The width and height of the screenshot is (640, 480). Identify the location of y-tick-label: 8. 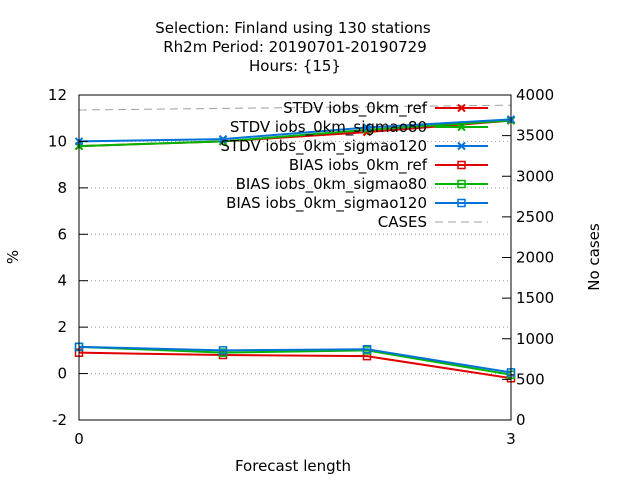
(62, 188).